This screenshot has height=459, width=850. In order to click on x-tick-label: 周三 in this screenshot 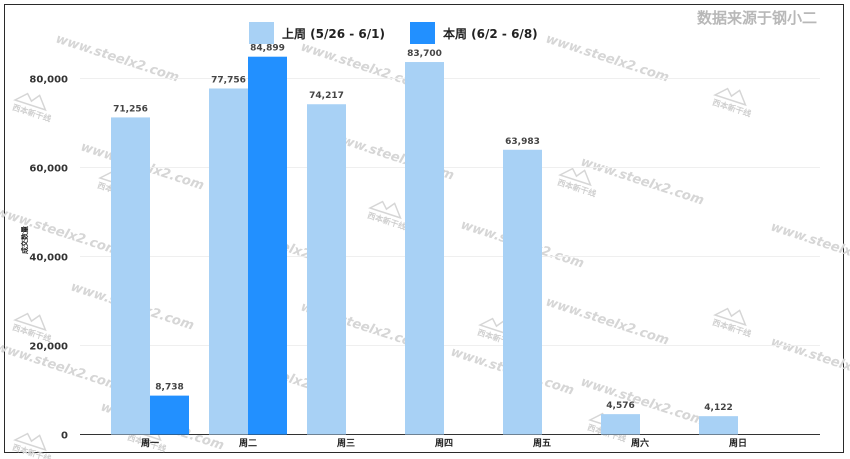, I will do `click(346, 443)`.